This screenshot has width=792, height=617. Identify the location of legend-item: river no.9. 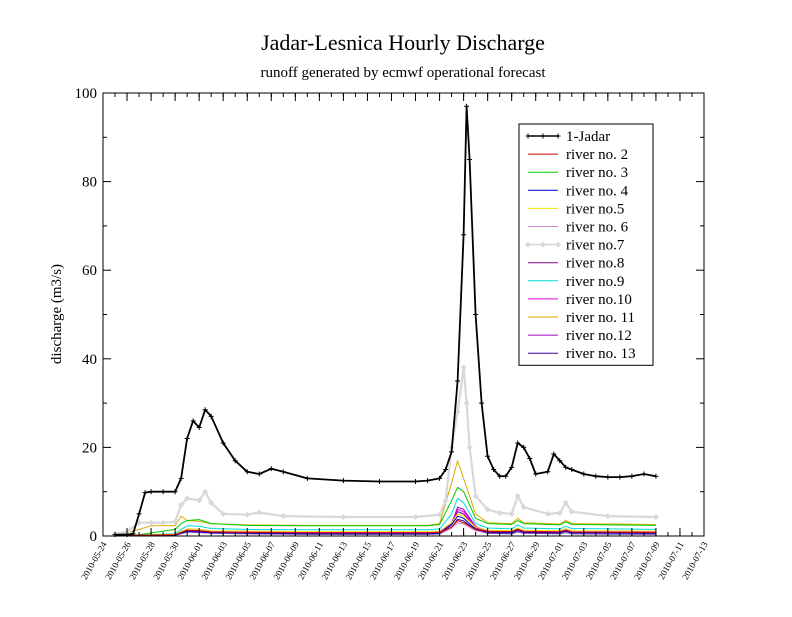
(576, 282).